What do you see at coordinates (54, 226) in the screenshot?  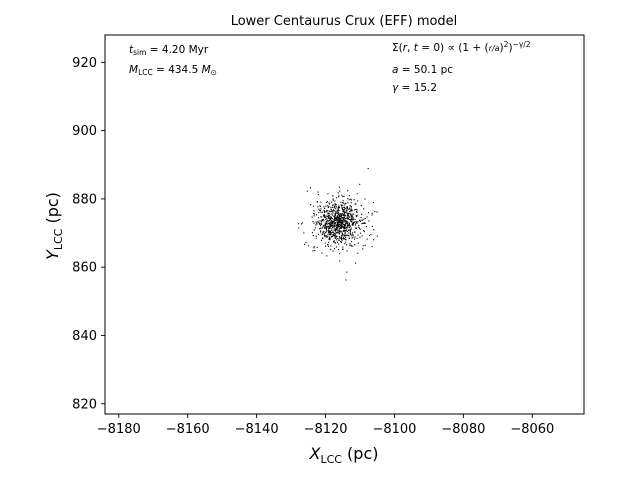 I see `y-axis-label: YLCC (pc)` at bounding box center [54, 226].